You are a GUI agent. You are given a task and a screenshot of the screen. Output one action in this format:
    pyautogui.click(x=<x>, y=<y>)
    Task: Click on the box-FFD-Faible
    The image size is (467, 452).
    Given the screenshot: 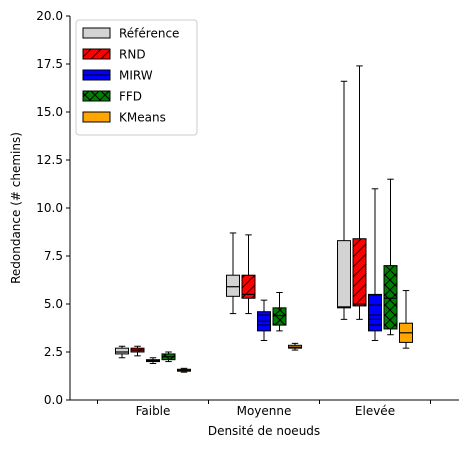 What is the action you would take?
    pyautogui.click(x=168, y=357)
    